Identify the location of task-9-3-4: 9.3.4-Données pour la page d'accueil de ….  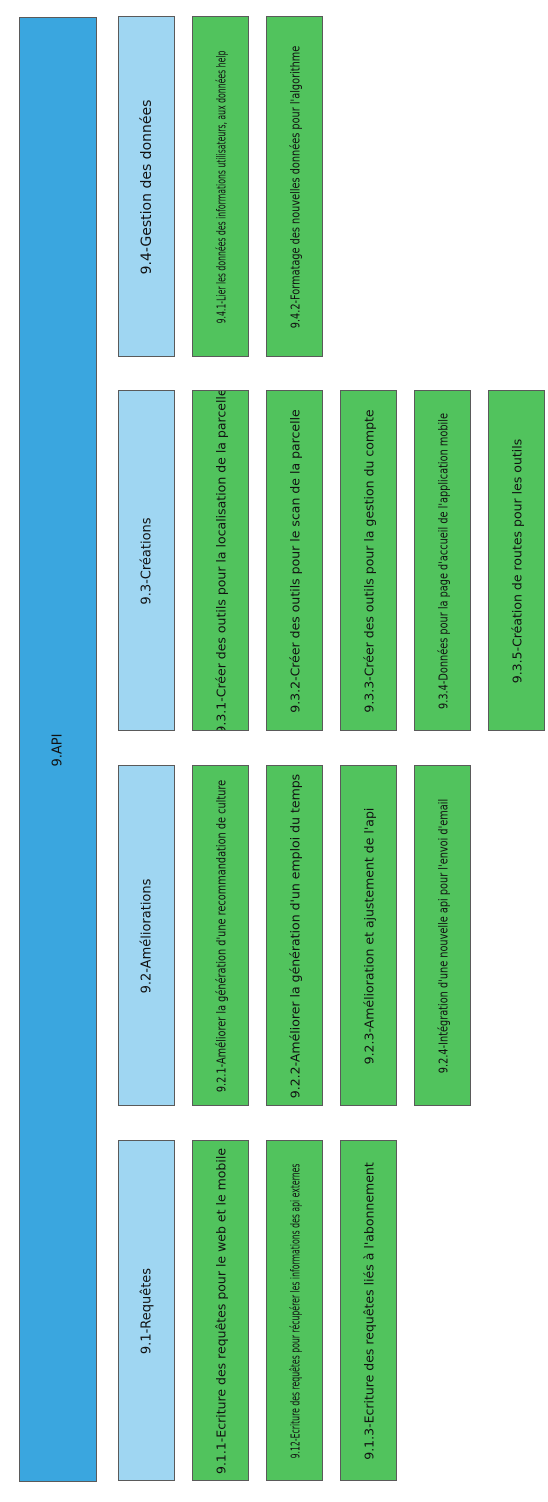
(442, 560).